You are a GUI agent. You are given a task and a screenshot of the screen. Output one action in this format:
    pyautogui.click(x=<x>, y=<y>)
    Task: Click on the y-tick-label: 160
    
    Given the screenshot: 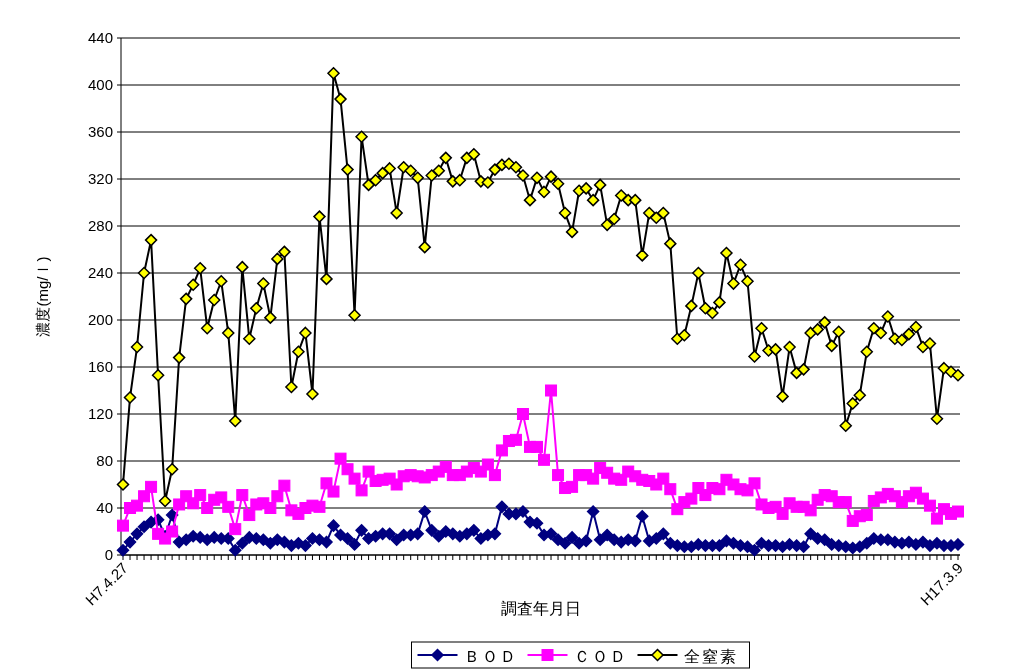 What is the action you would take?
    pyautogui.click(x=100, y=366)
    